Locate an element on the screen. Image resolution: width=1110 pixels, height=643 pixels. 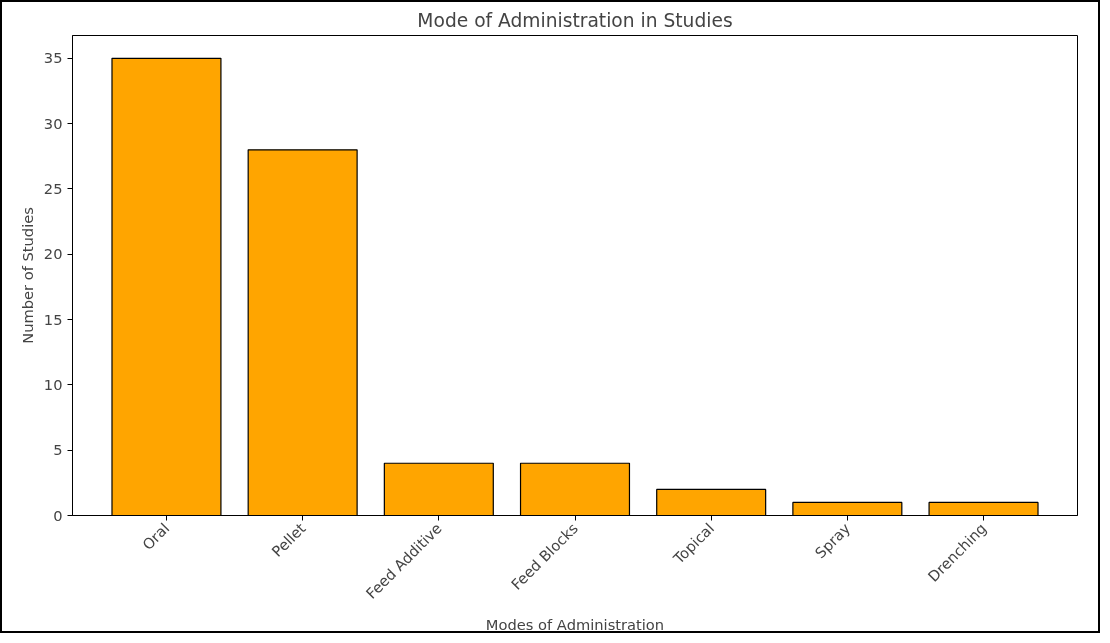
x-axis-title: Modes of Administration is located at coordinates (575, 624).